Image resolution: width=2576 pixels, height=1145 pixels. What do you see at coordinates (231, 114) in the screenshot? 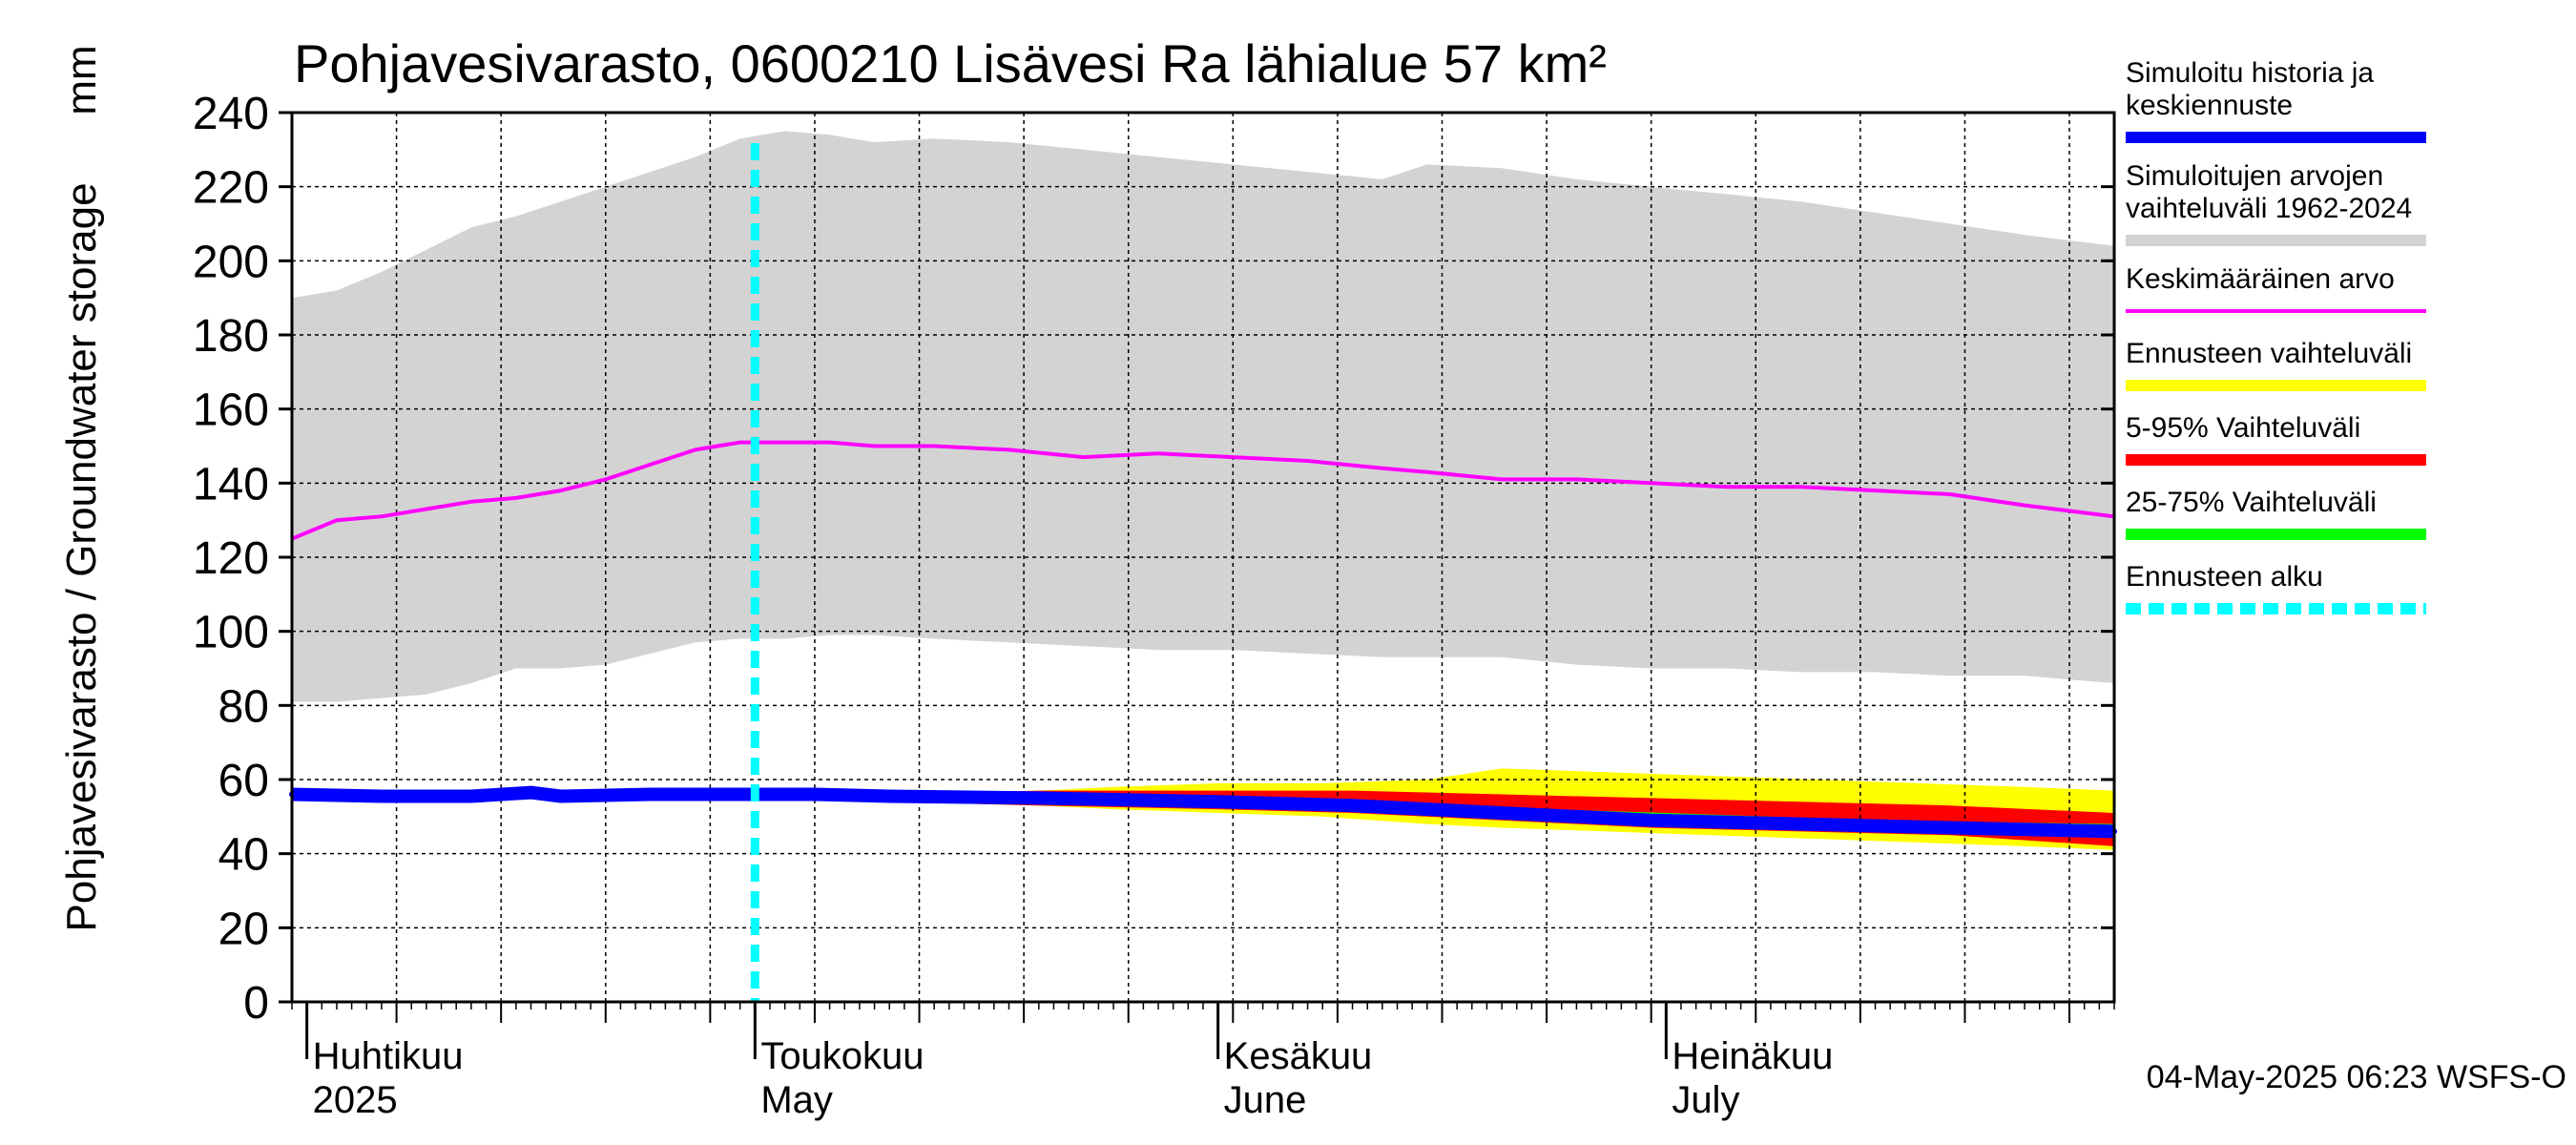
I see `y-tick-label: 240` at bounding box center [231, 114].